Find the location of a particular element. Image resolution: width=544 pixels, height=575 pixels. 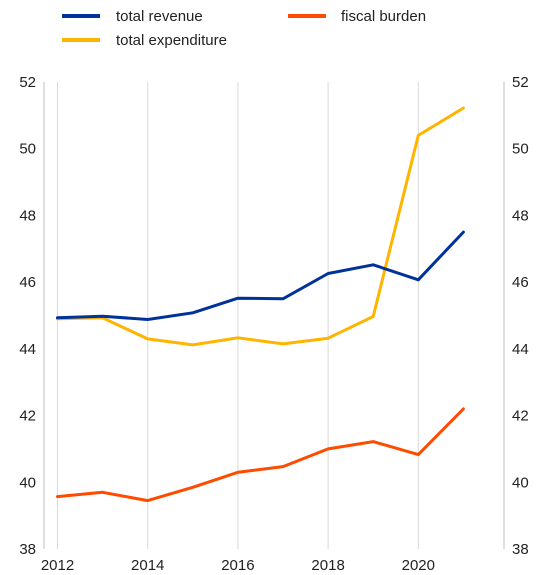

legend-item-total-revenue: total revenue is located at coordinates (132, 16).